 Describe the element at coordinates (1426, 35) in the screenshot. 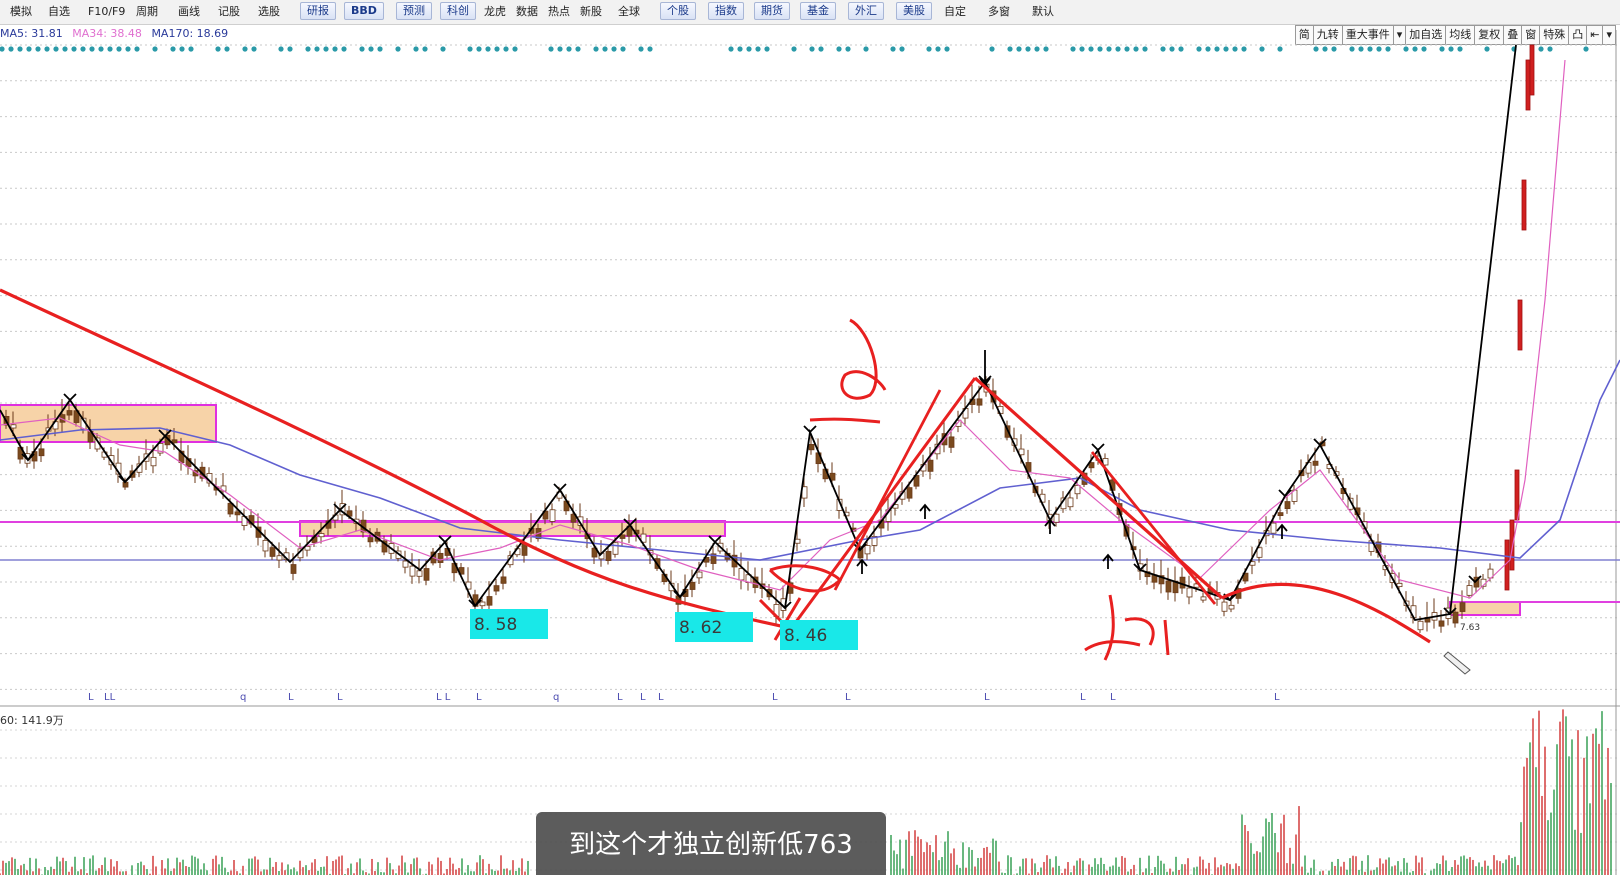

I see `chart-tool-4: 加自选` at that location.